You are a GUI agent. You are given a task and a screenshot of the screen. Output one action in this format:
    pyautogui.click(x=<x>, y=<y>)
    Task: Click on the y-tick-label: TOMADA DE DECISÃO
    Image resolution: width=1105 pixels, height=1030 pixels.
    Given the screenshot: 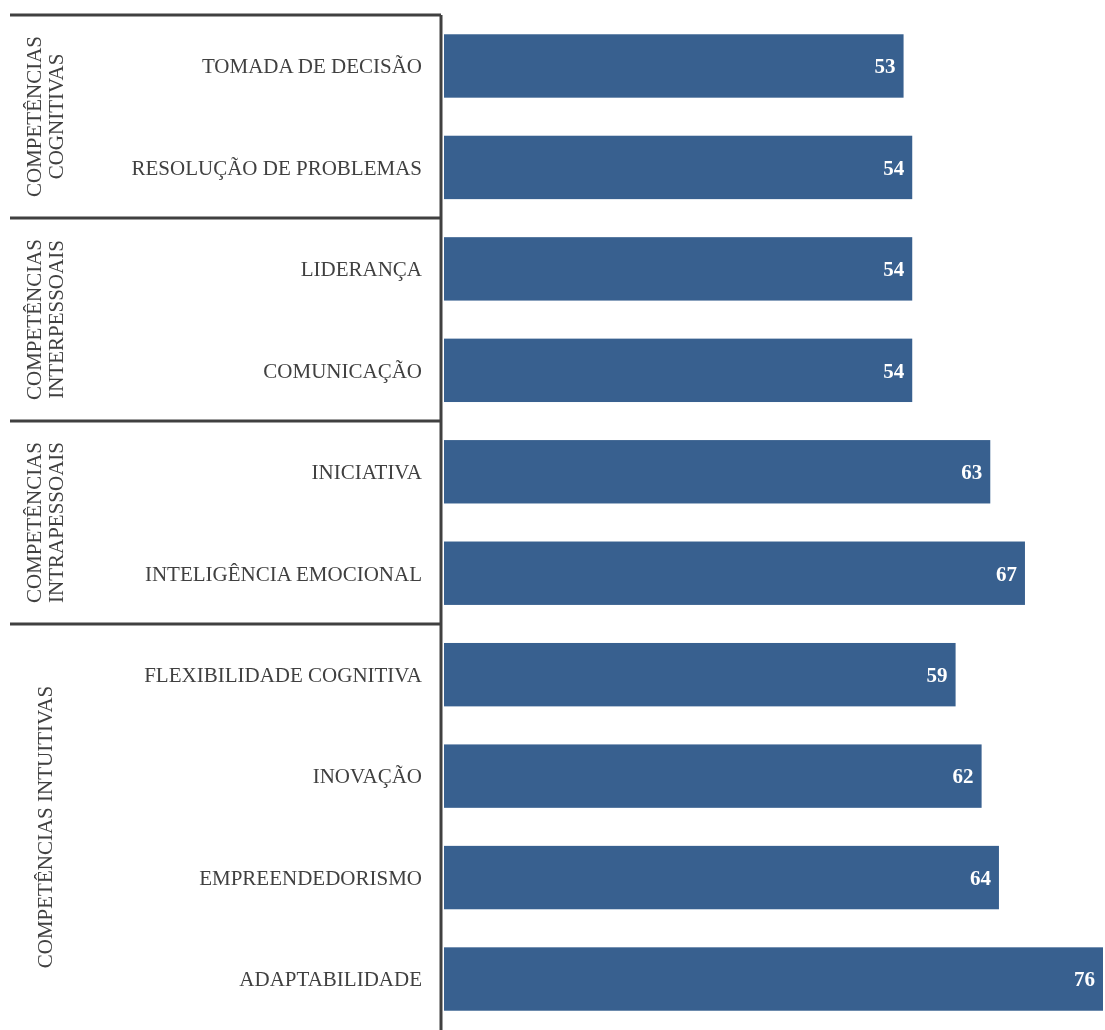 What is the action you would take?
    pyautogui.click(x=311, y=66)
    